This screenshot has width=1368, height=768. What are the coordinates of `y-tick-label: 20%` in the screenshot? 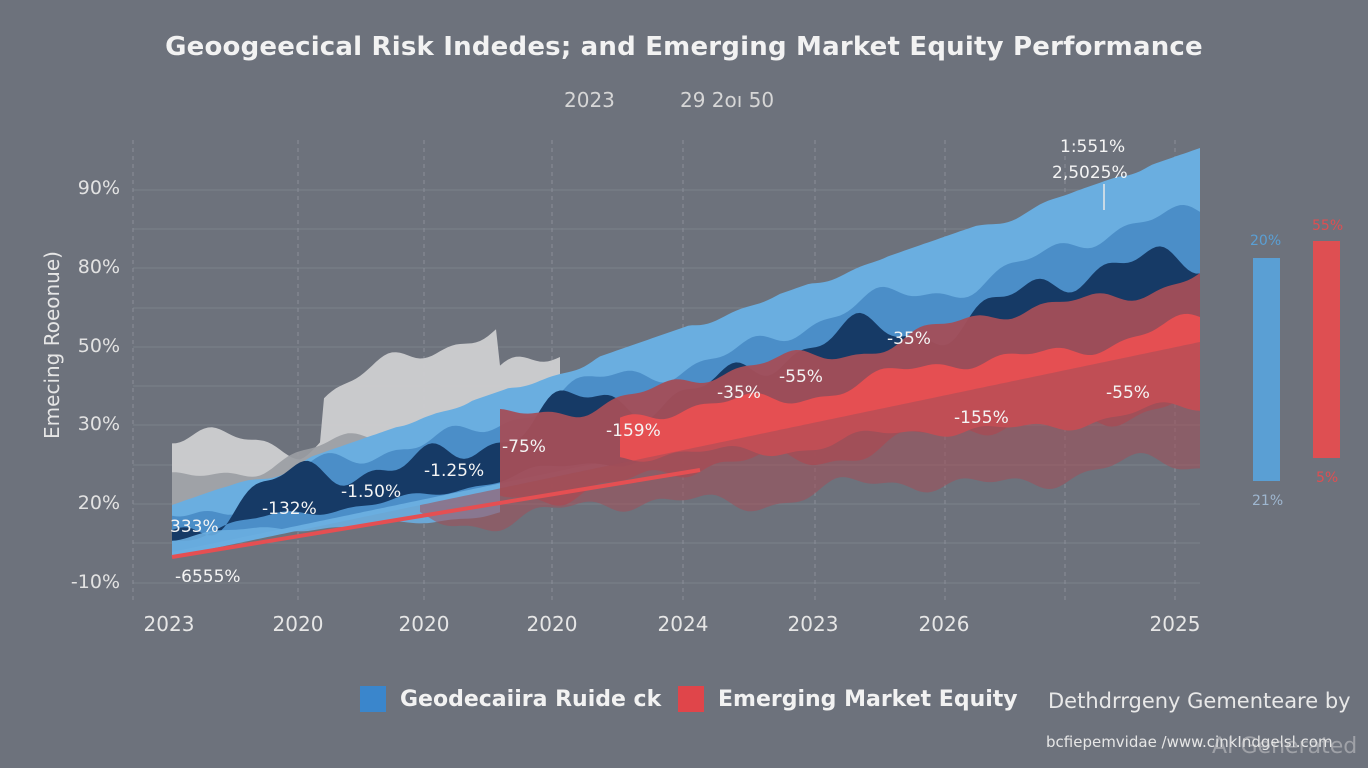 It's located at (98, 503).